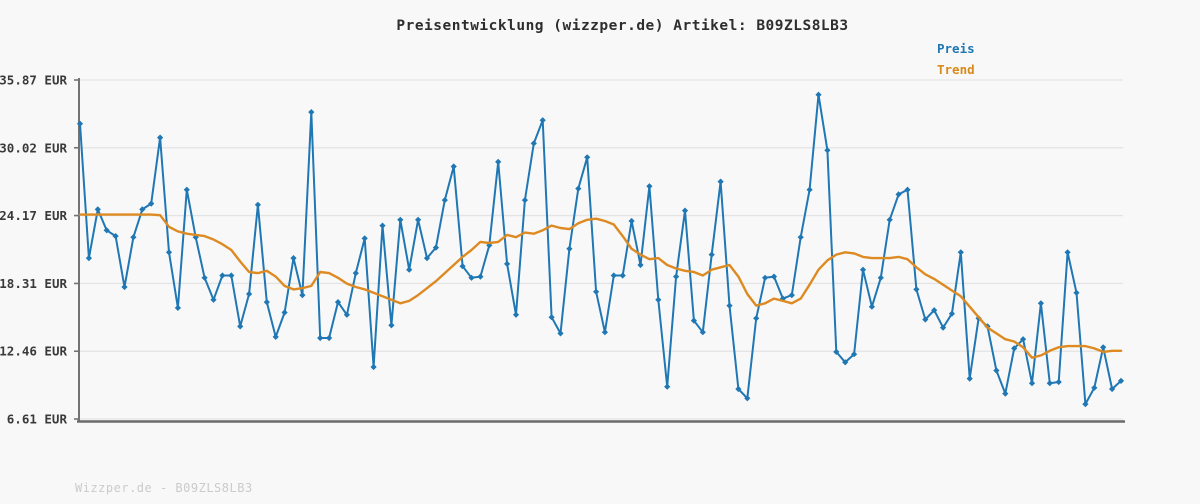  What do you see at coordinates (33, 80) in the screenshot?
I see `y-axis-tick-label: 35.87 EUR` at bounding box center [33, 80].